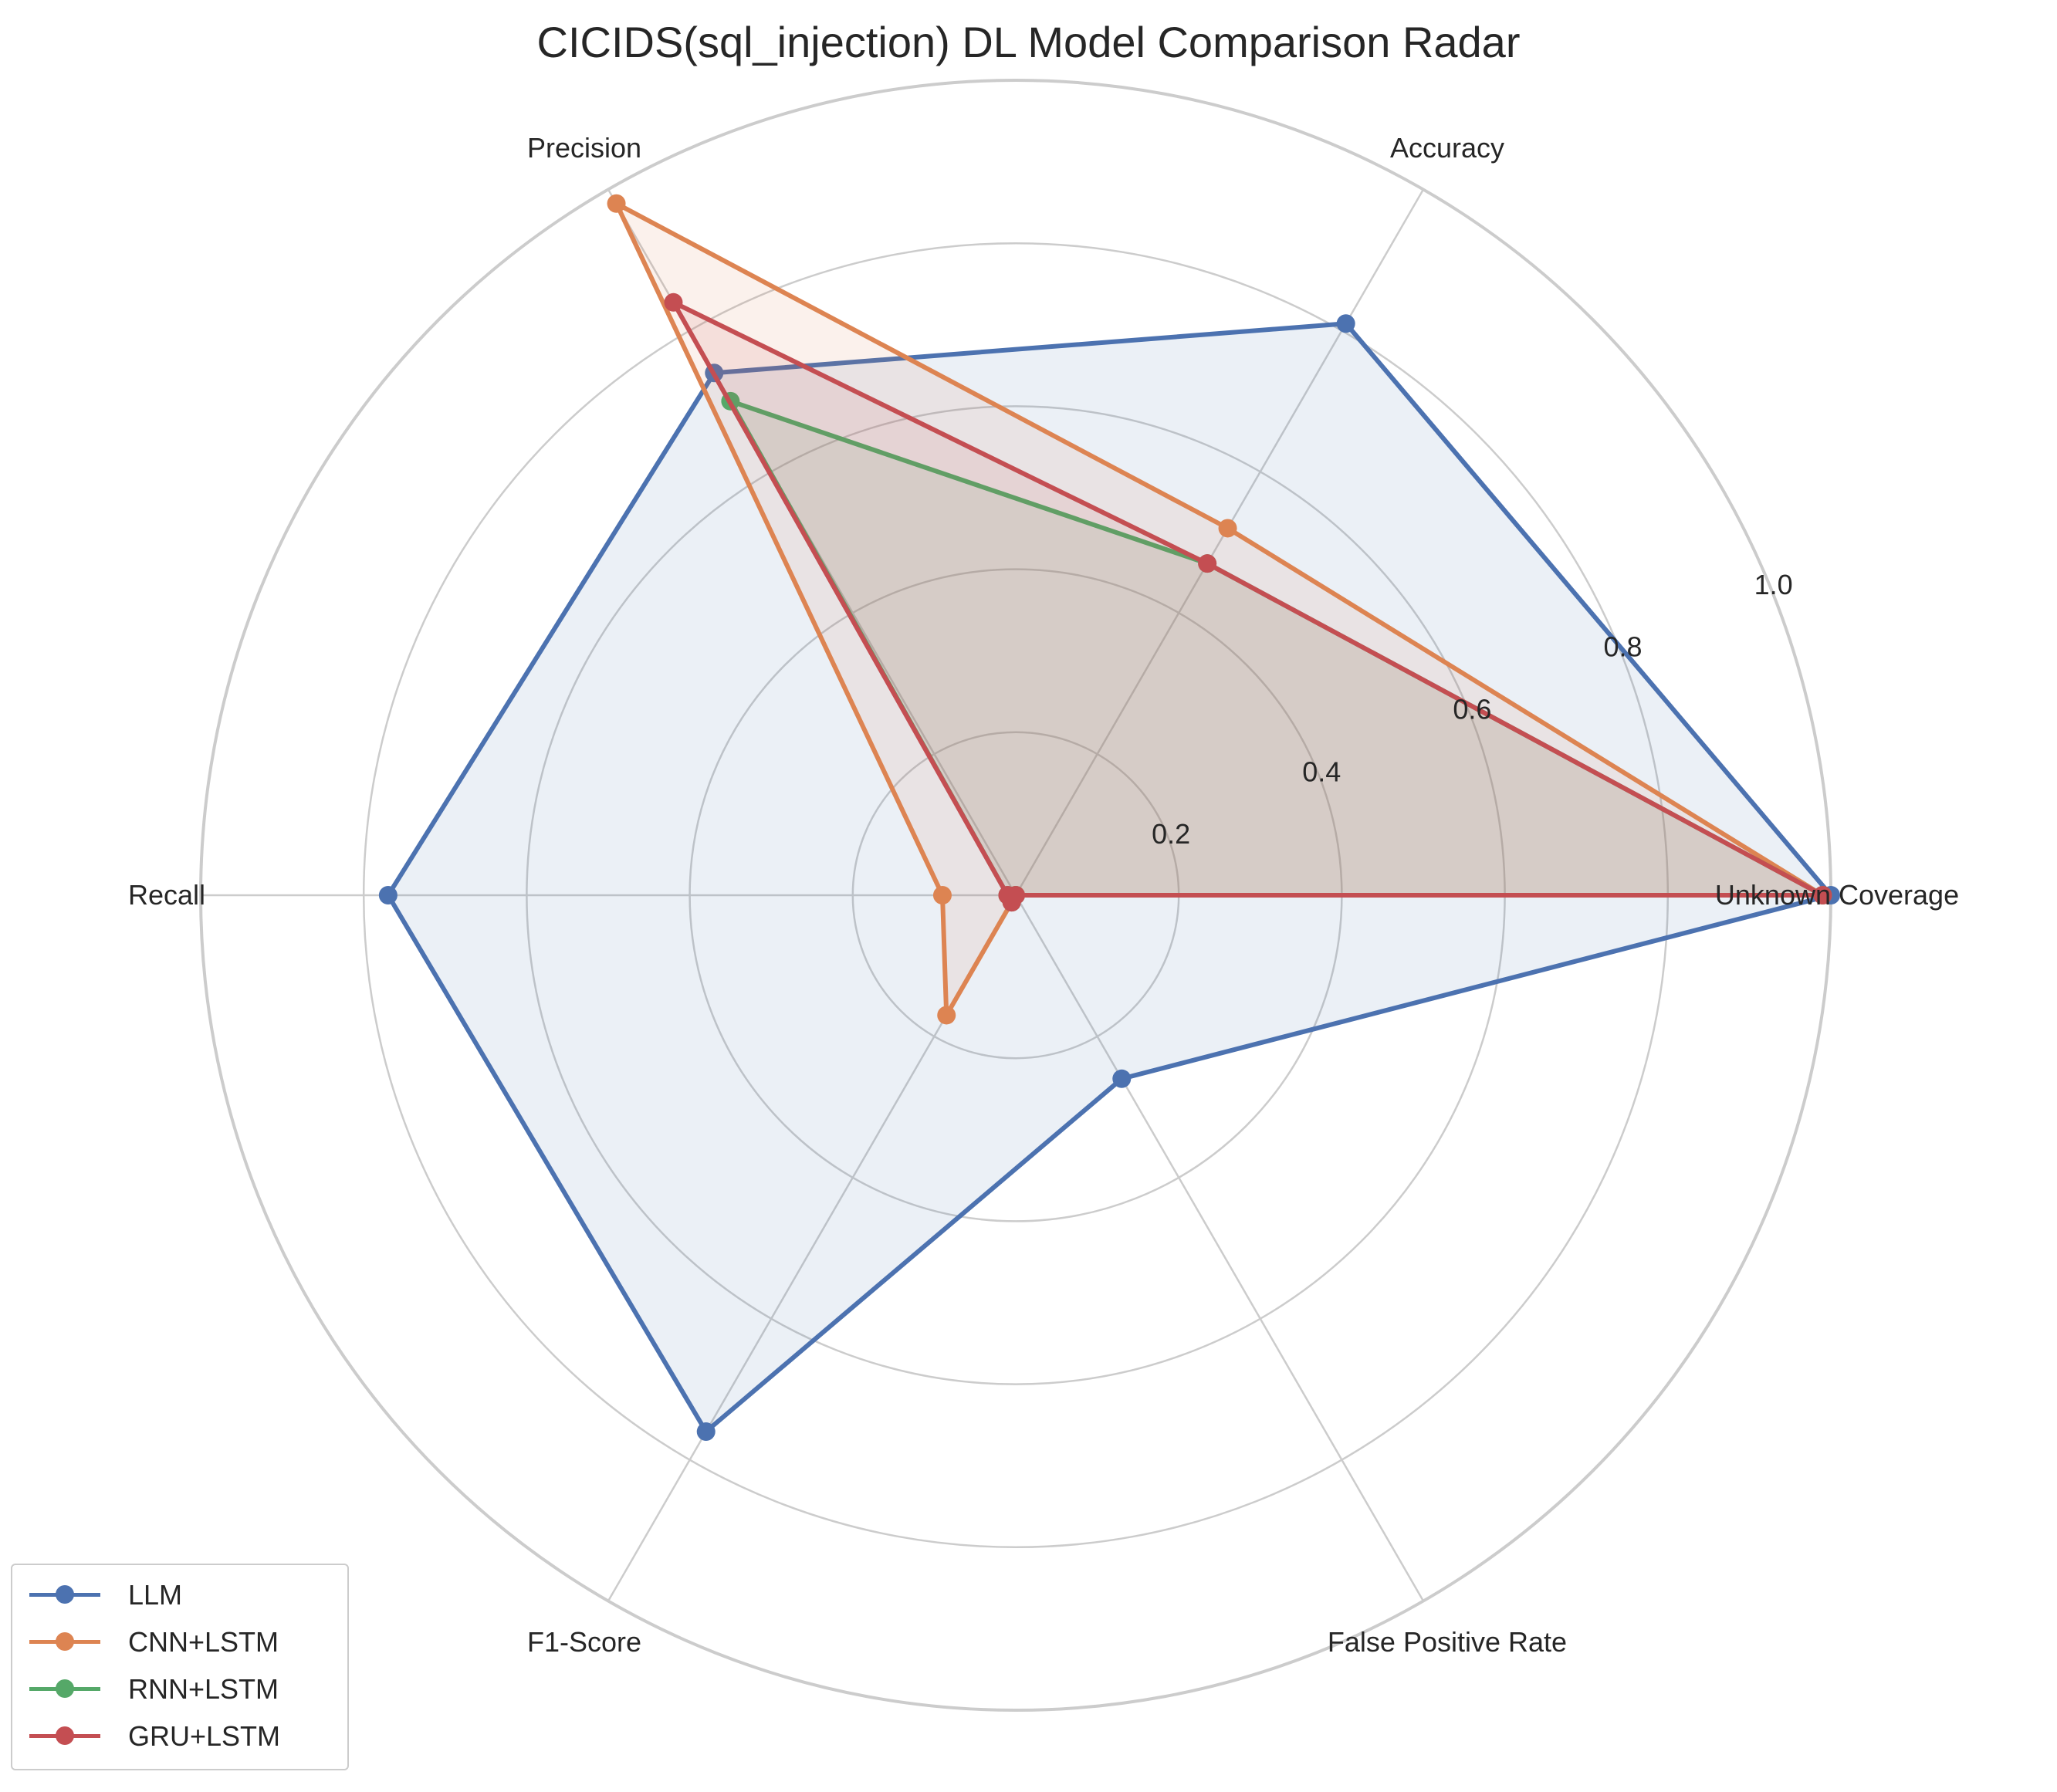 The height and width of the screenshot is (1792, 2057). Describe the element at coordinates (1447, 1642) in the screenshot. I see `category-label: False Positive Rate` at that location.